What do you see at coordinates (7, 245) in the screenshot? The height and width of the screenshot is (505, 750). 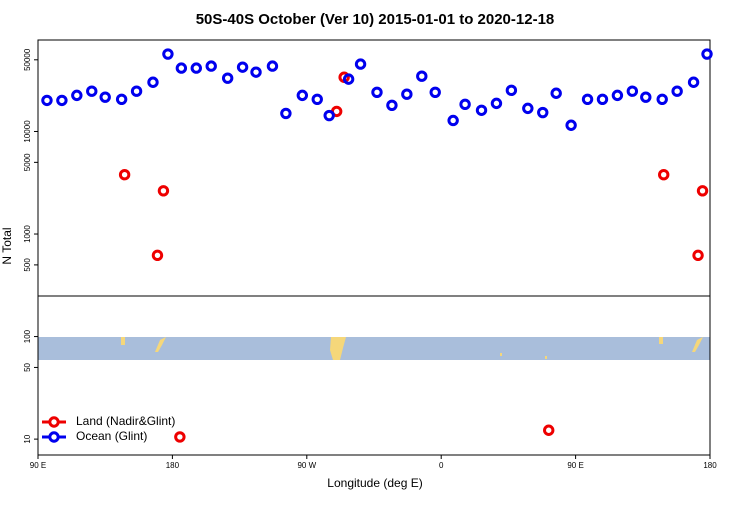 I see `y-axis-label: N Total` at bounding box center [7, 245].